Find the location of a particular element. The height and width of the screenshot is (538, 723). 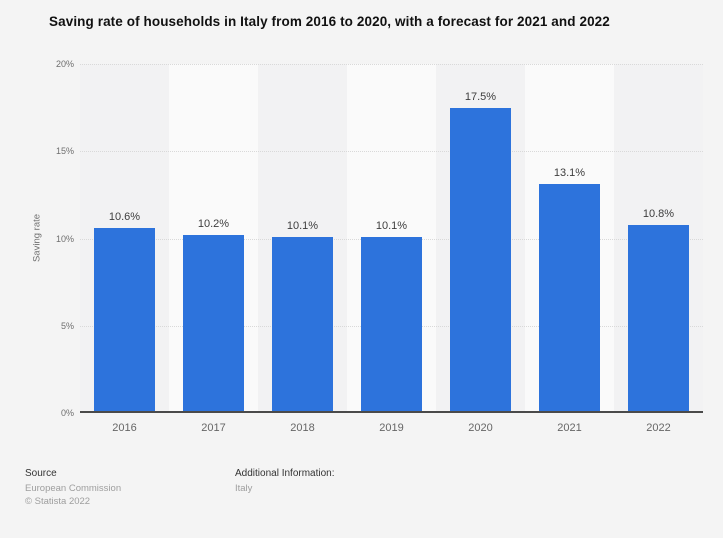

y-axis-ticks: 0% 5% 10% 15% 20% is located at coordinates (37, 238).